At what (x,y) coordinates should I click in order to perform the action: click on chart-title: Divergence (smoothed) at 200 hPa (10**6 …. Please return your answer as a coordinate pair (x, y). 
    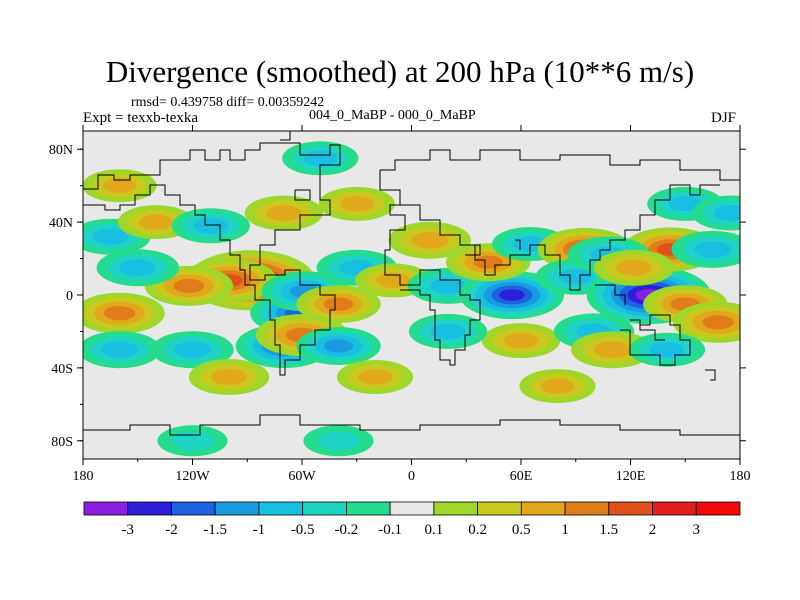
    Looking at the image, I should click on (400, 71).